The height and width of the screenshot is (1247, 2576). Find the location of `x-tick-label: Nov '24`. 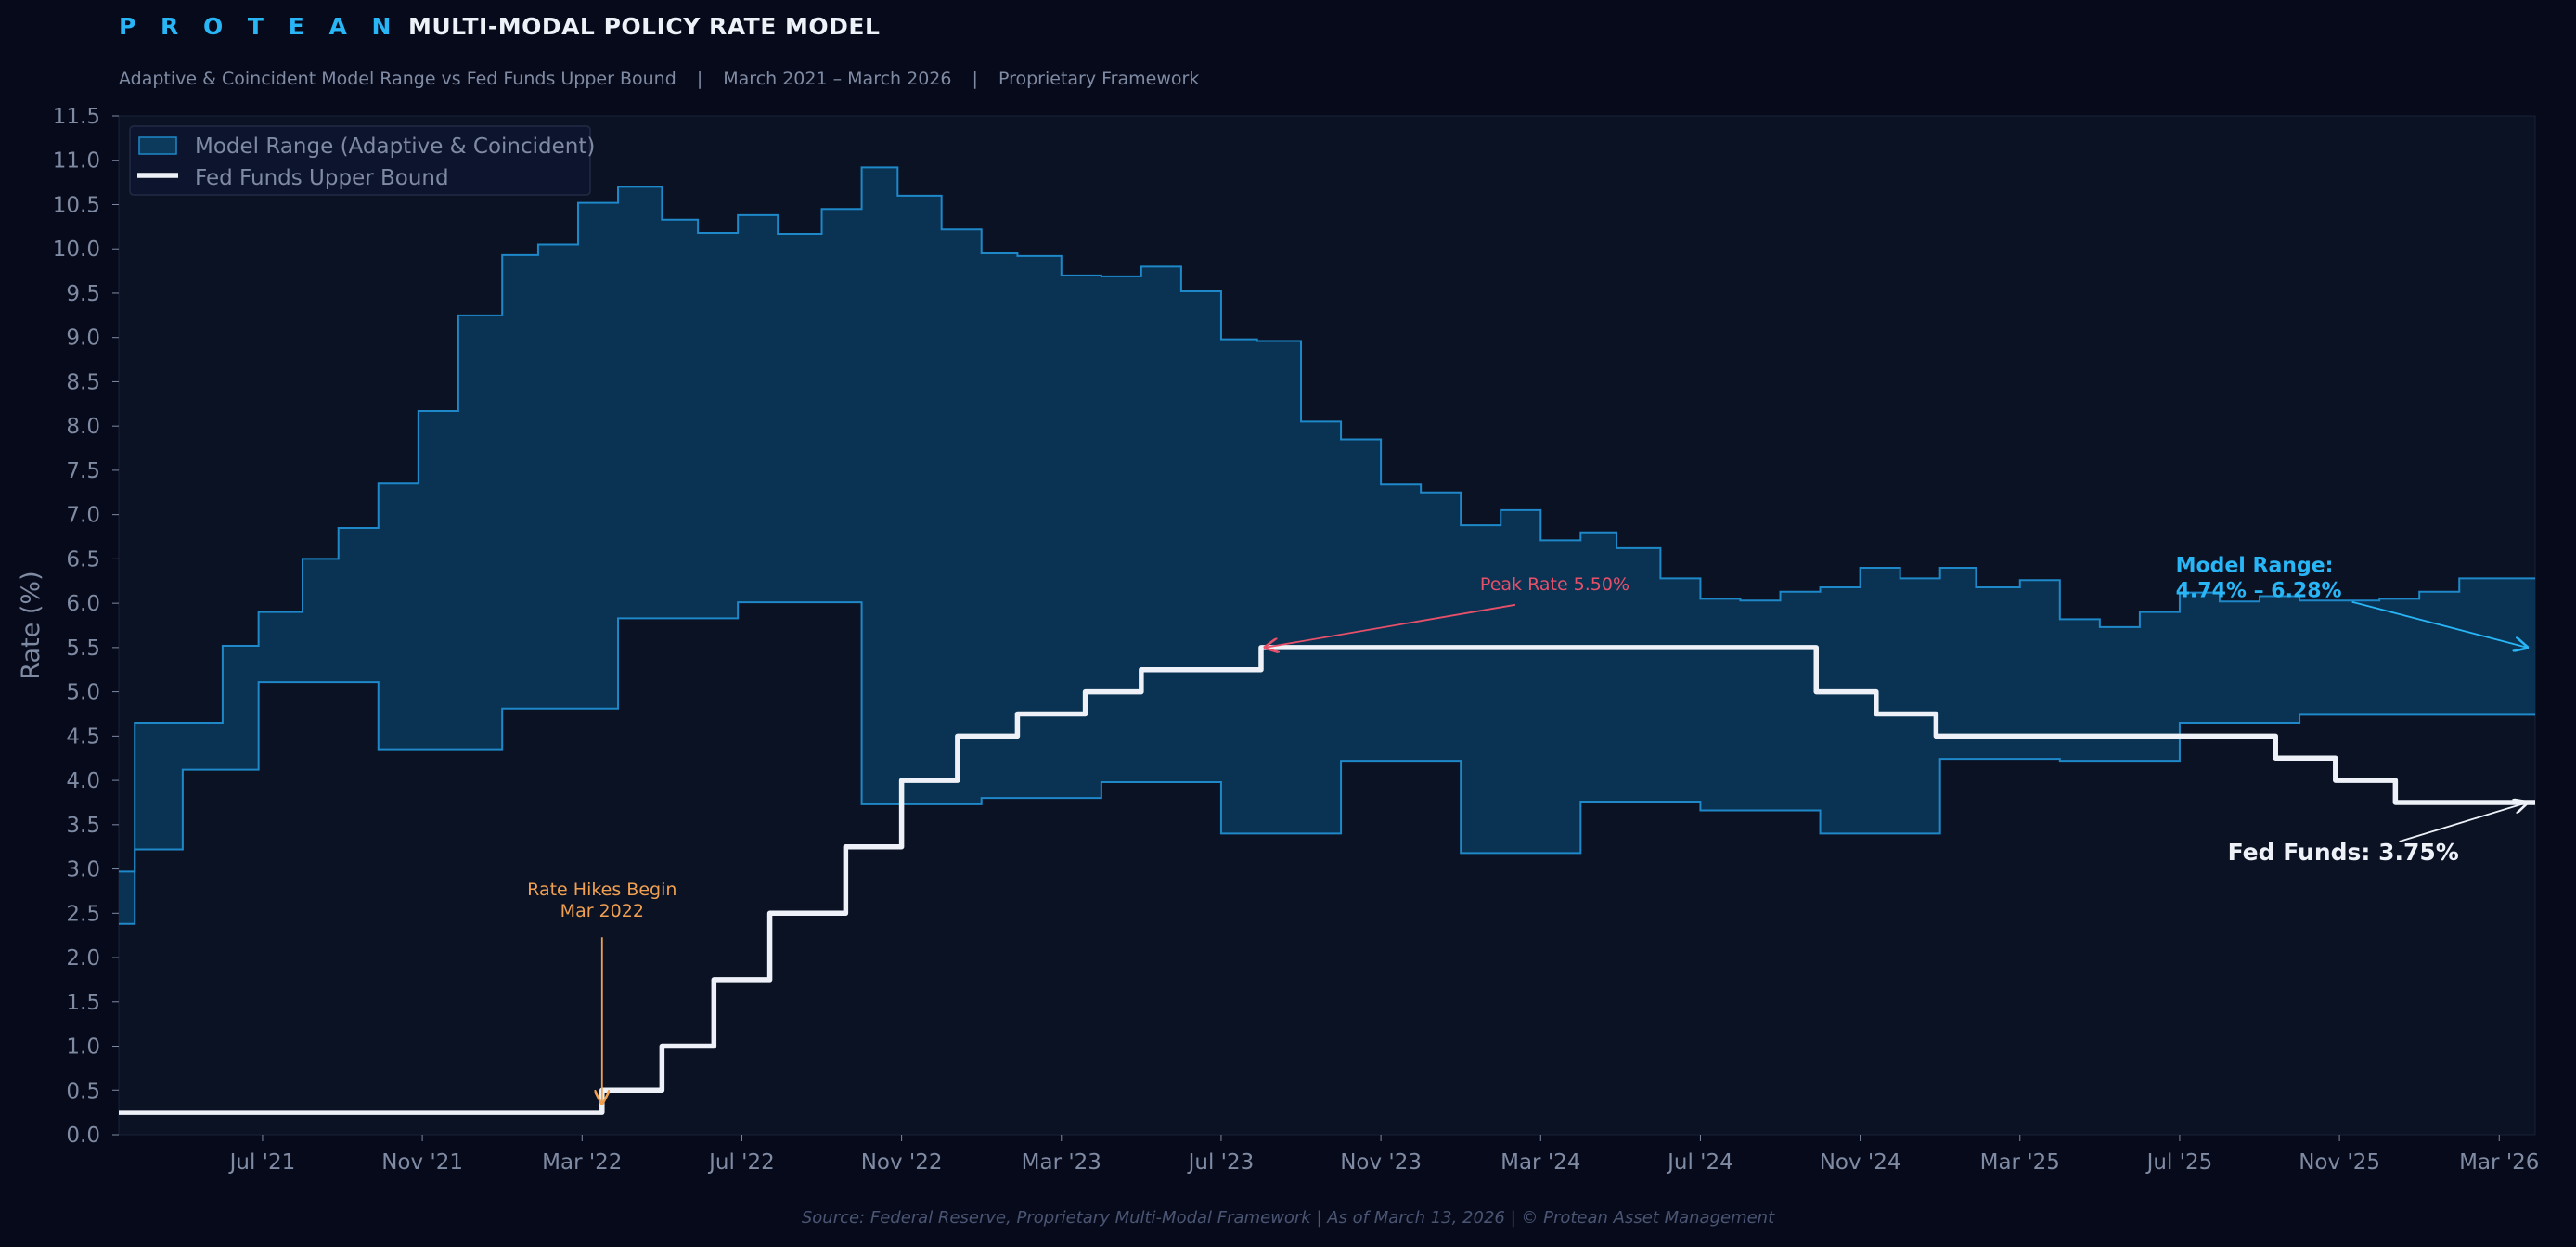

x-tick-label: Nov '24 is located at coordinates (1861, 1163).